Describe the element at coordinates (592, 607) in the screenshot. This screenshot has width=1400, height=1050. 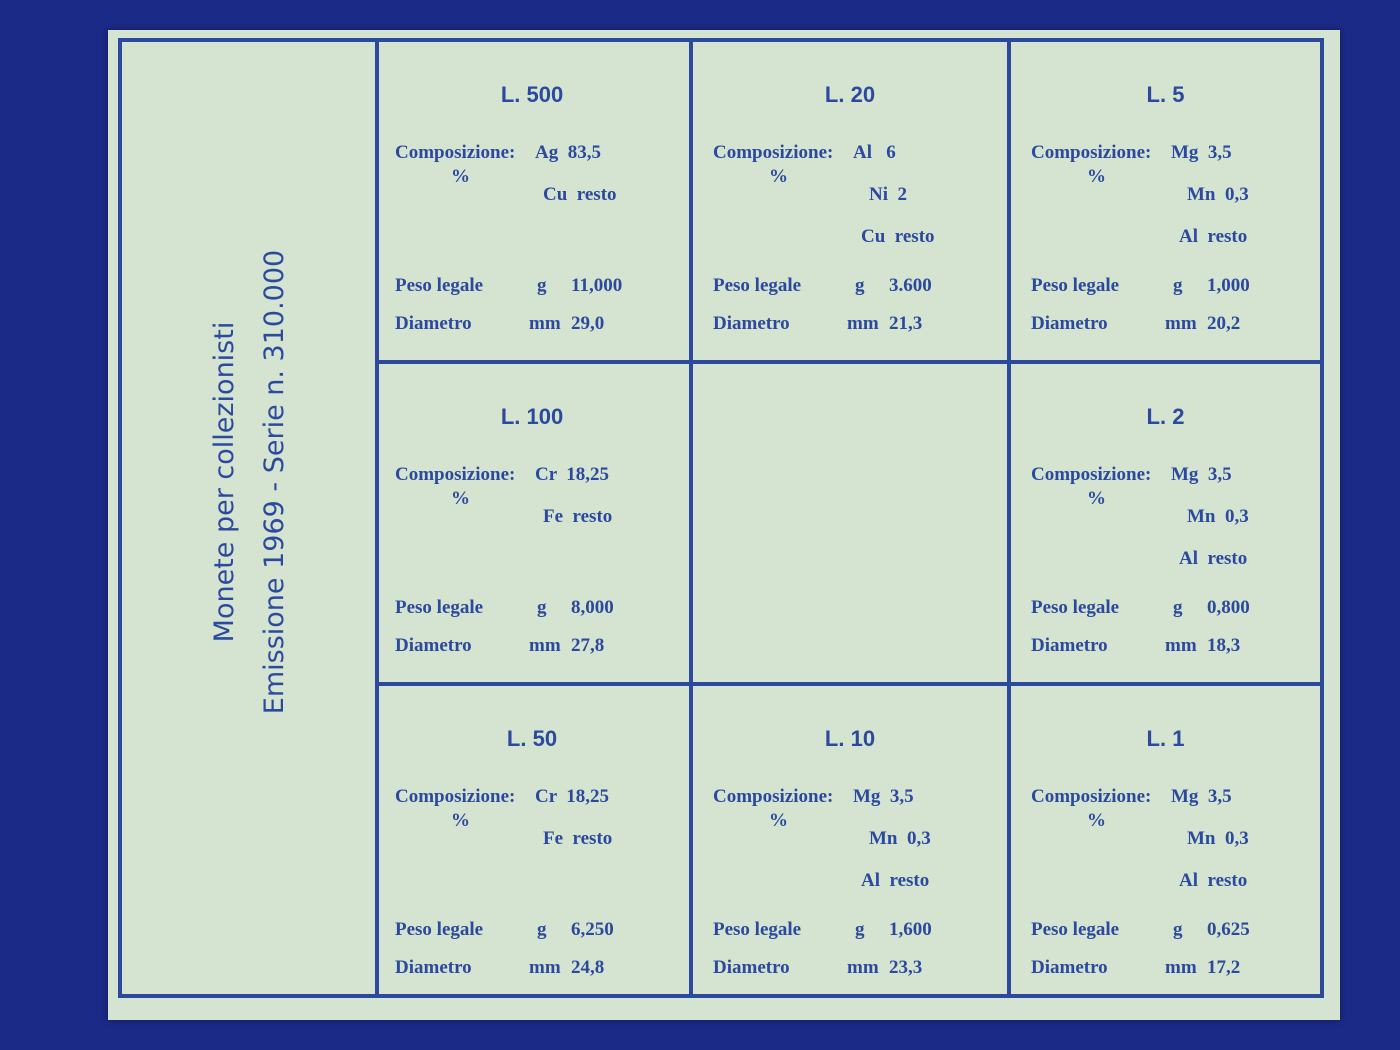
I see `weight-value: 8,000` at that location.